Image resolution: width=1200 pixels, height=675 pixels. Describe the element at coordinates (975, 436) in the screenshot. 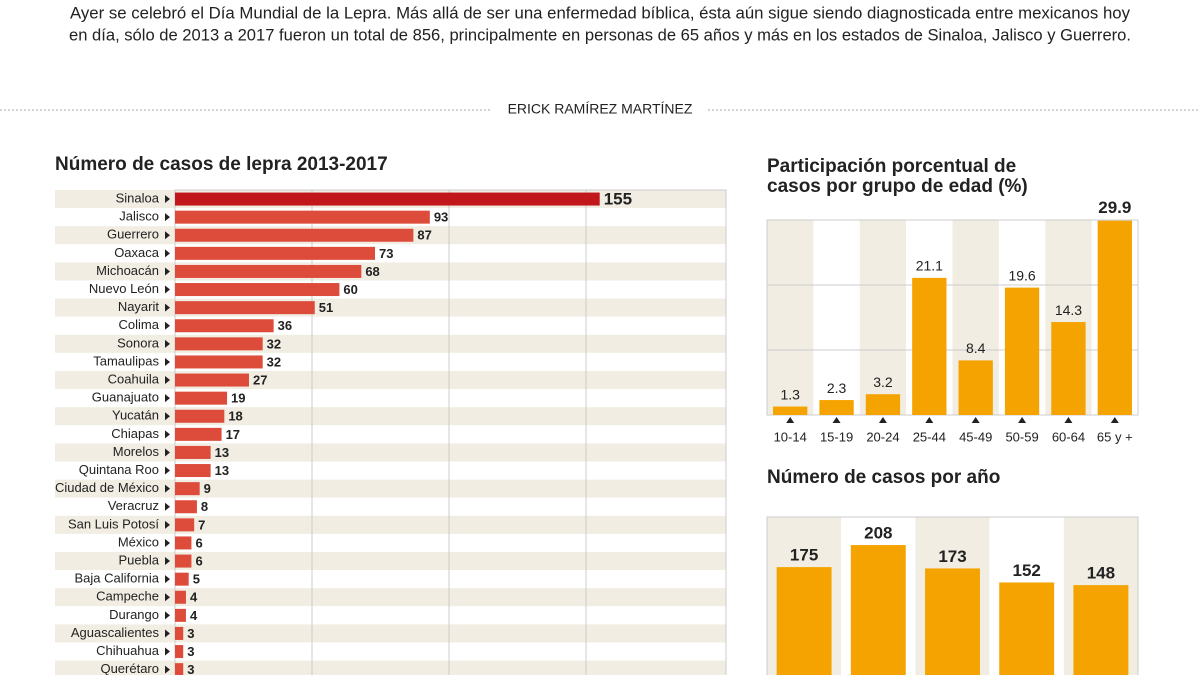

I see `x-tick-label: 45-49` at that location.